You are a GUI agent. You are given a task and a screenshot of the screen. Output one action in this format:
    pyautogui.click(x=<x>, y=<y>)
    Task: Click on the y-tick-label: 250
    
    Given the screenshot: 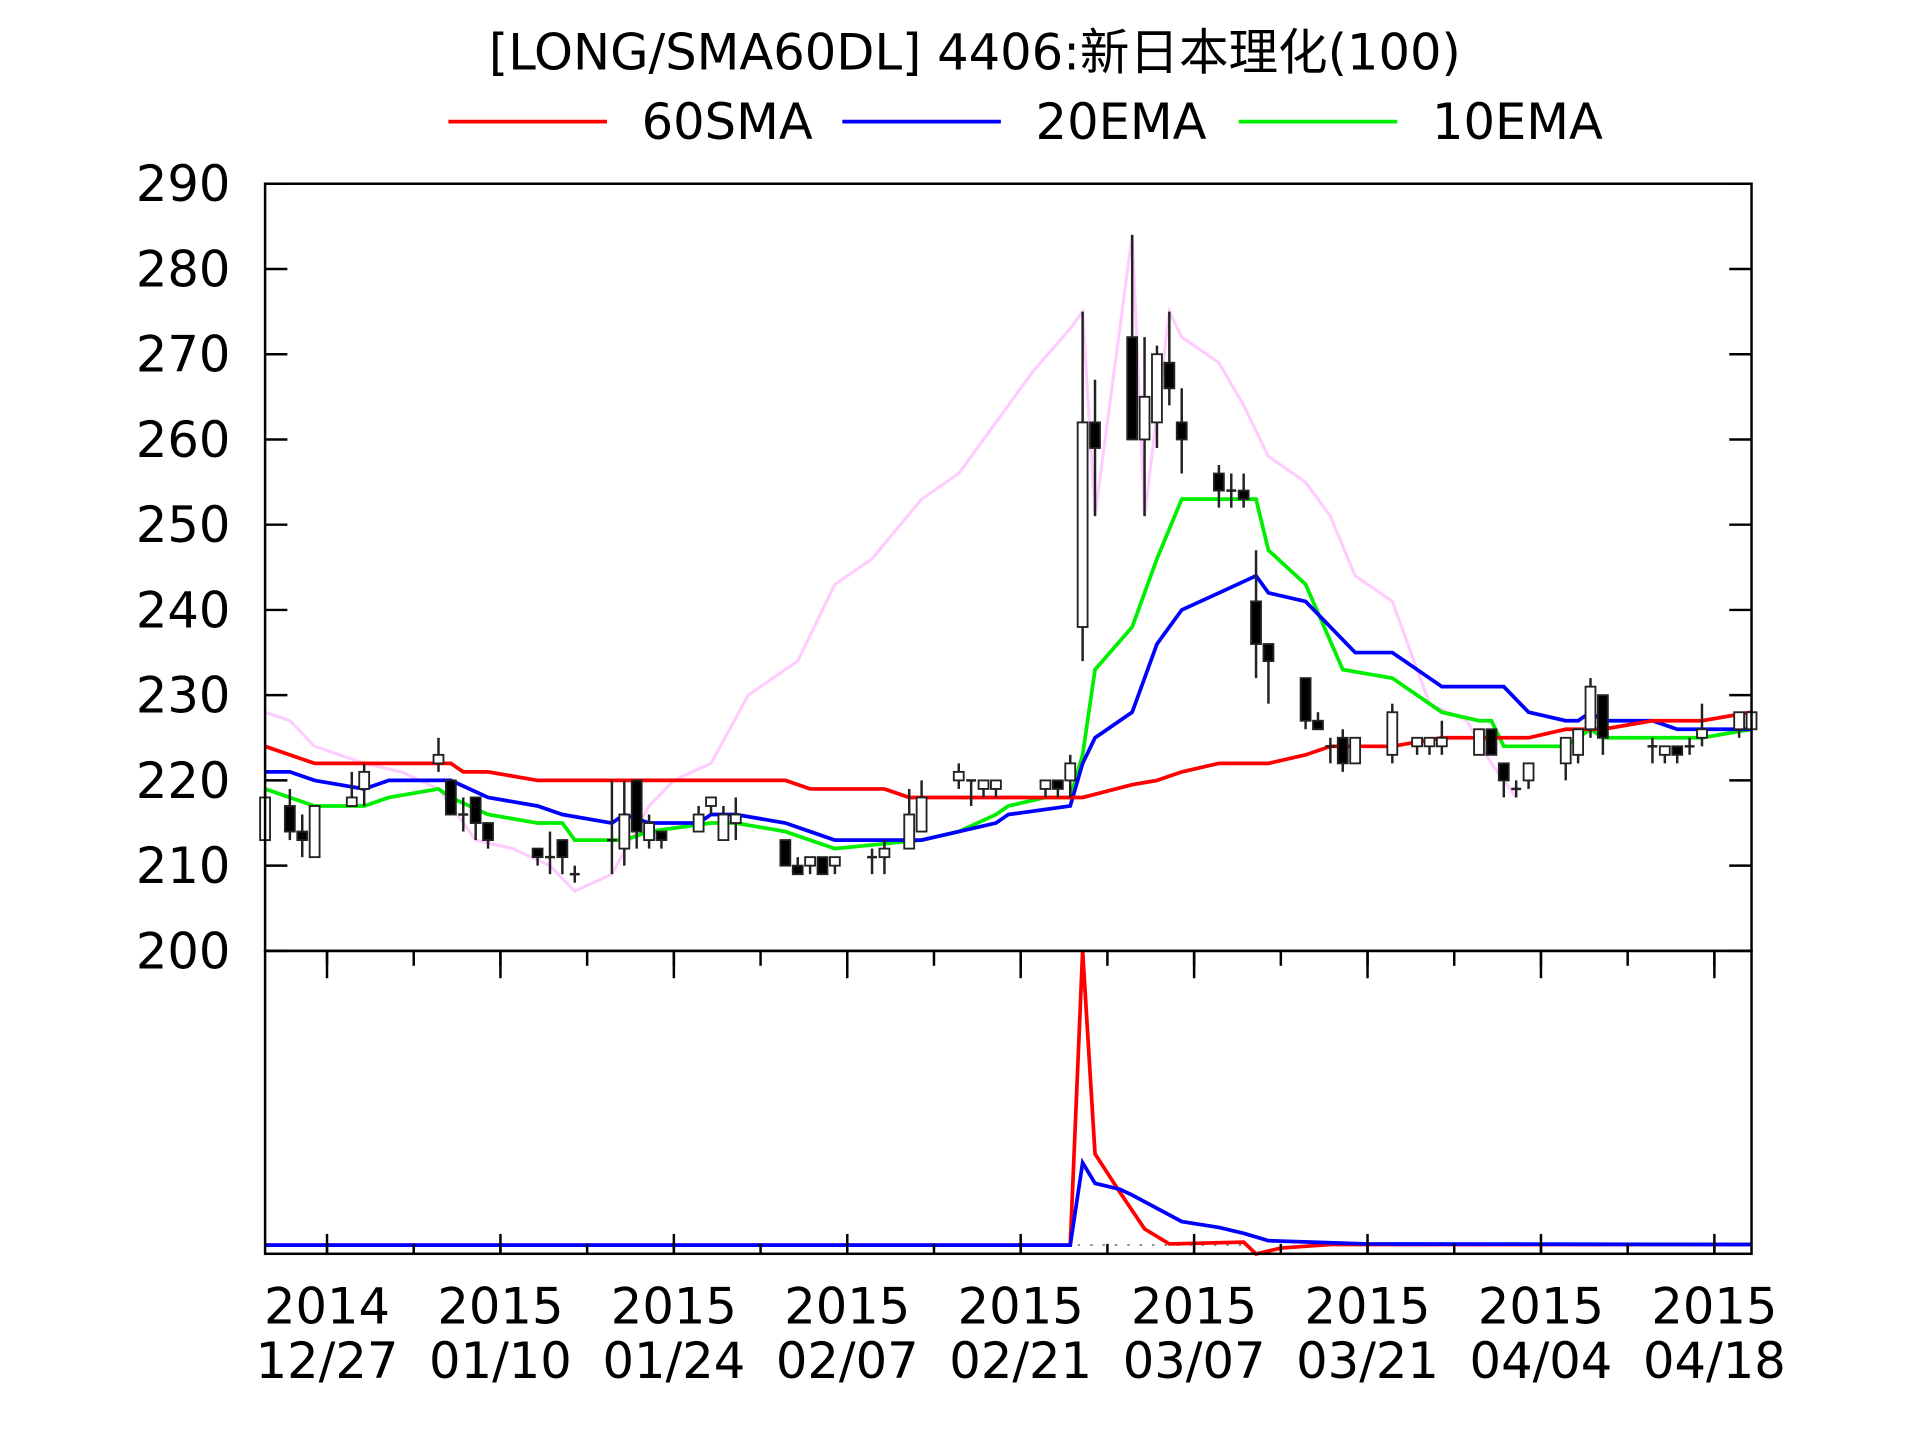 What is the action you would take?
    pyautogui.click(x=183, y=525)
    